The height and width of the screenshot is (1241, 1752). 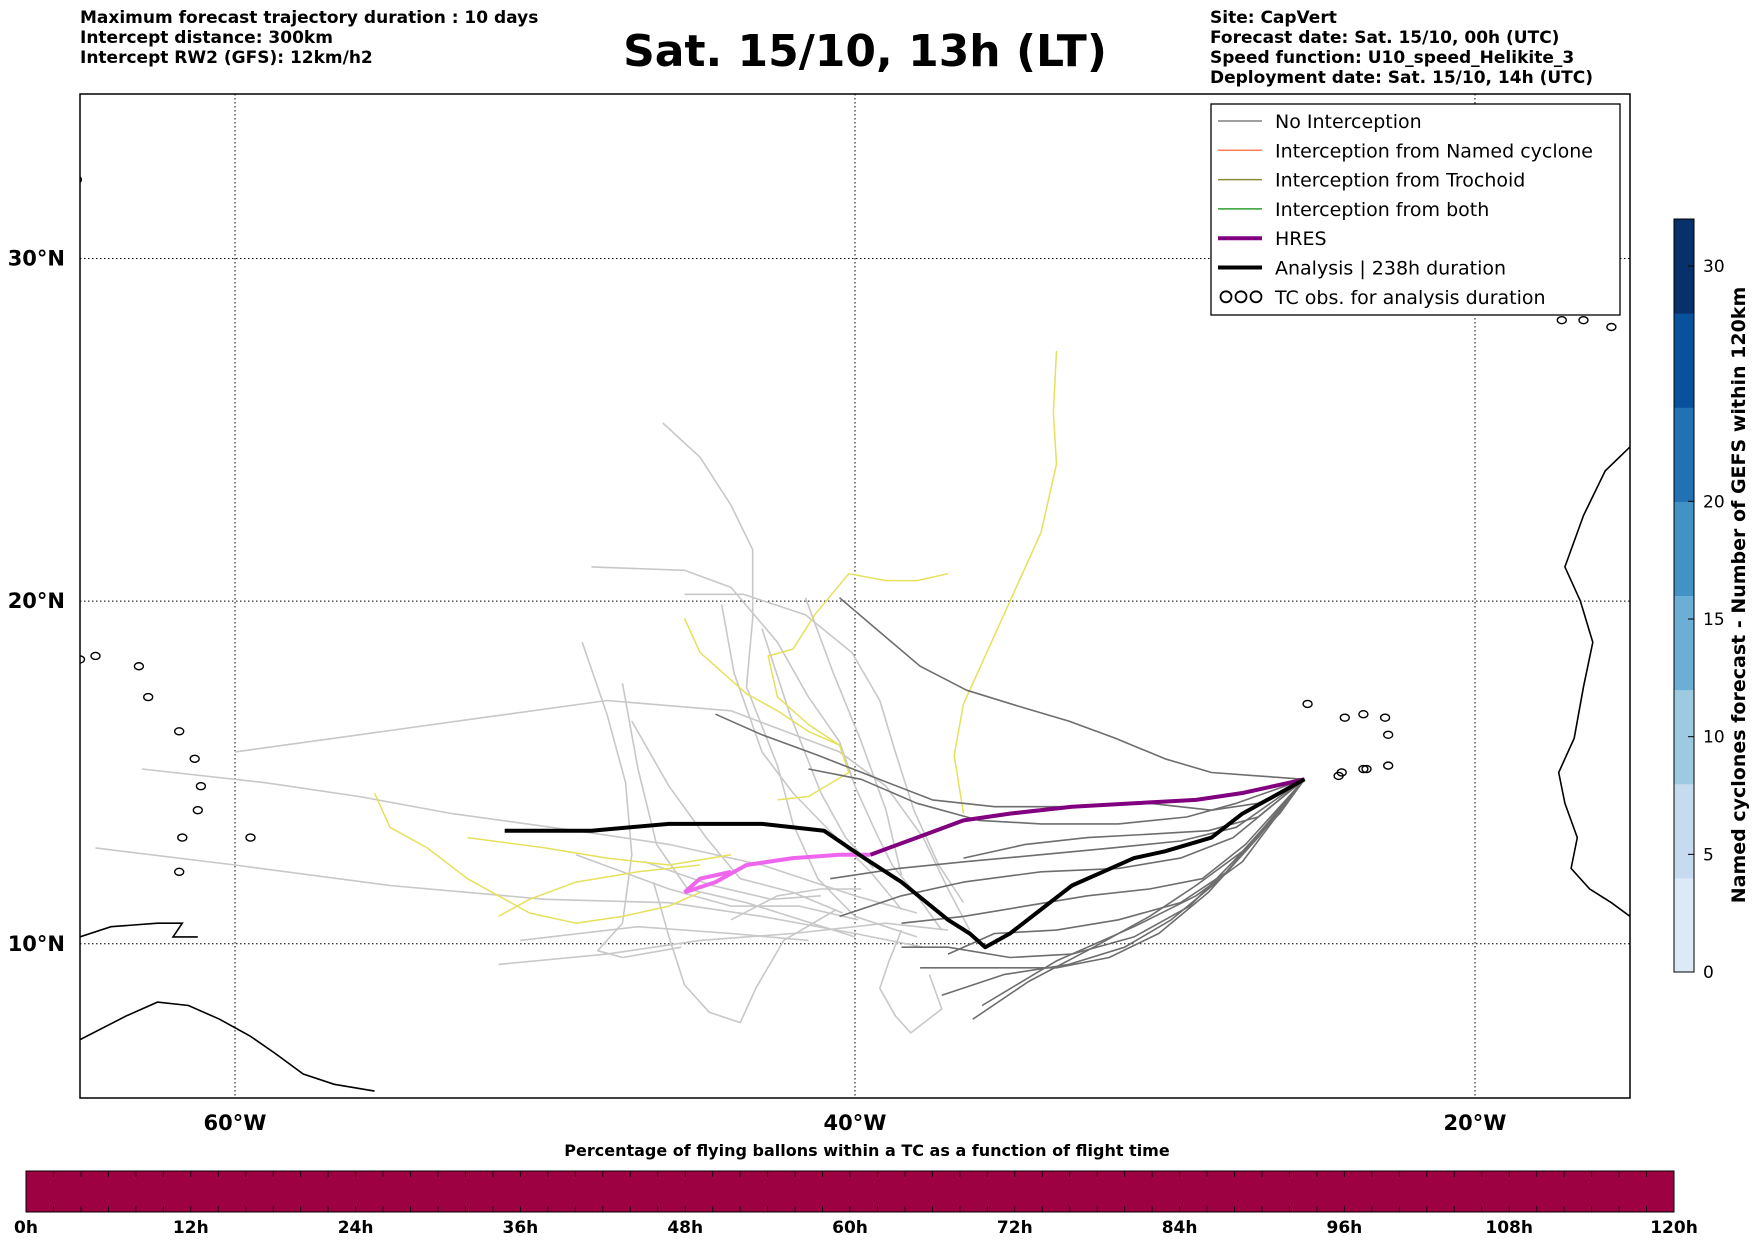 I want to click on legend-label: Interception from Trochoid, so click(x=1400, y=181).